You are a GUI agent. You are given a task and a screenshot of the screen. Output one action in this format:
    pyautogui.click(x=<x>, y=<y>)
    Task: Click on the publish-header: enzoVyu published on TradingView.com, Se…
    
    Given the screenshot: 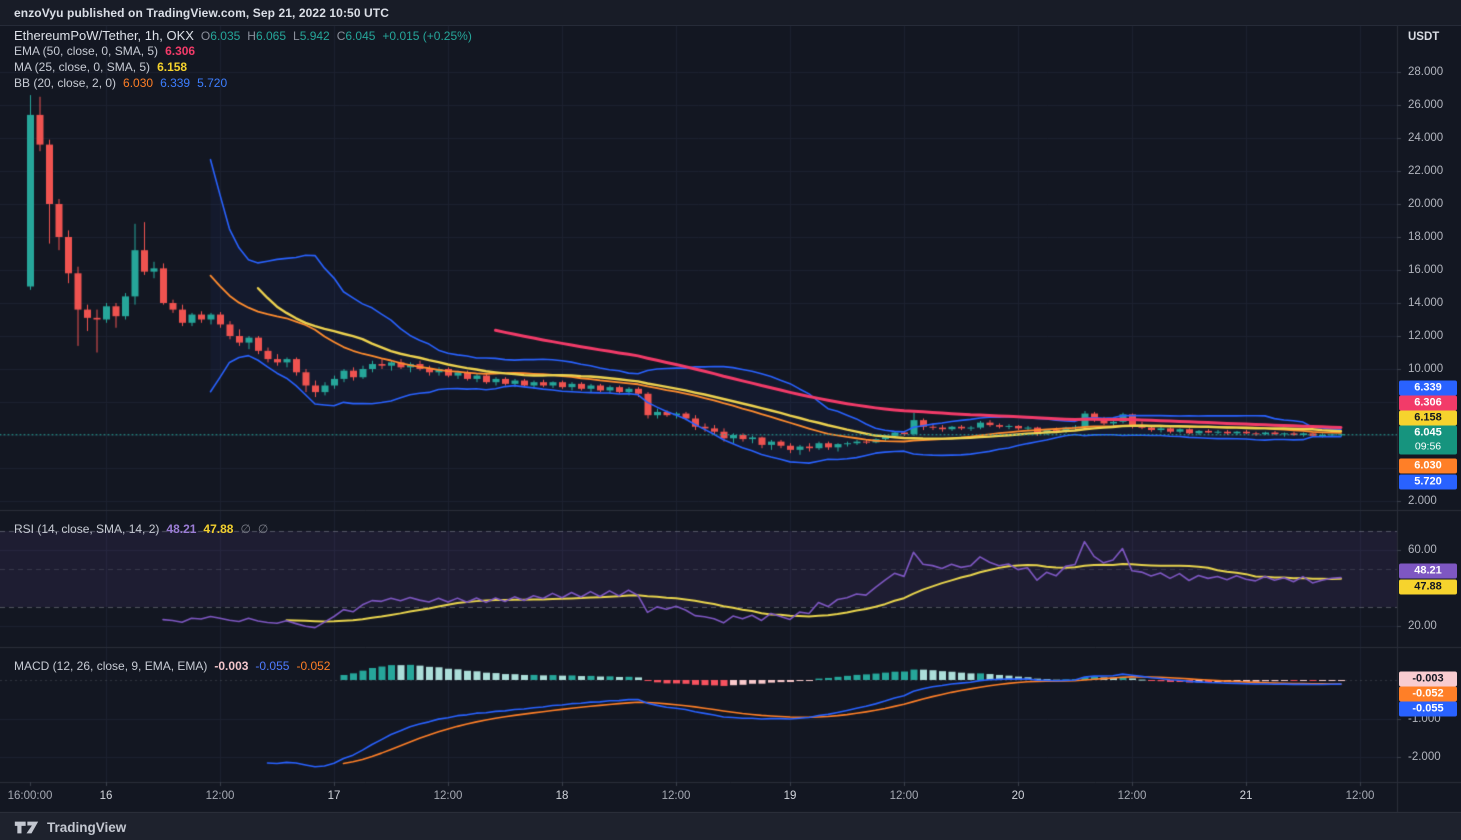 What is the action you would take?
    pyautogui.click(x=730, y=13)
    